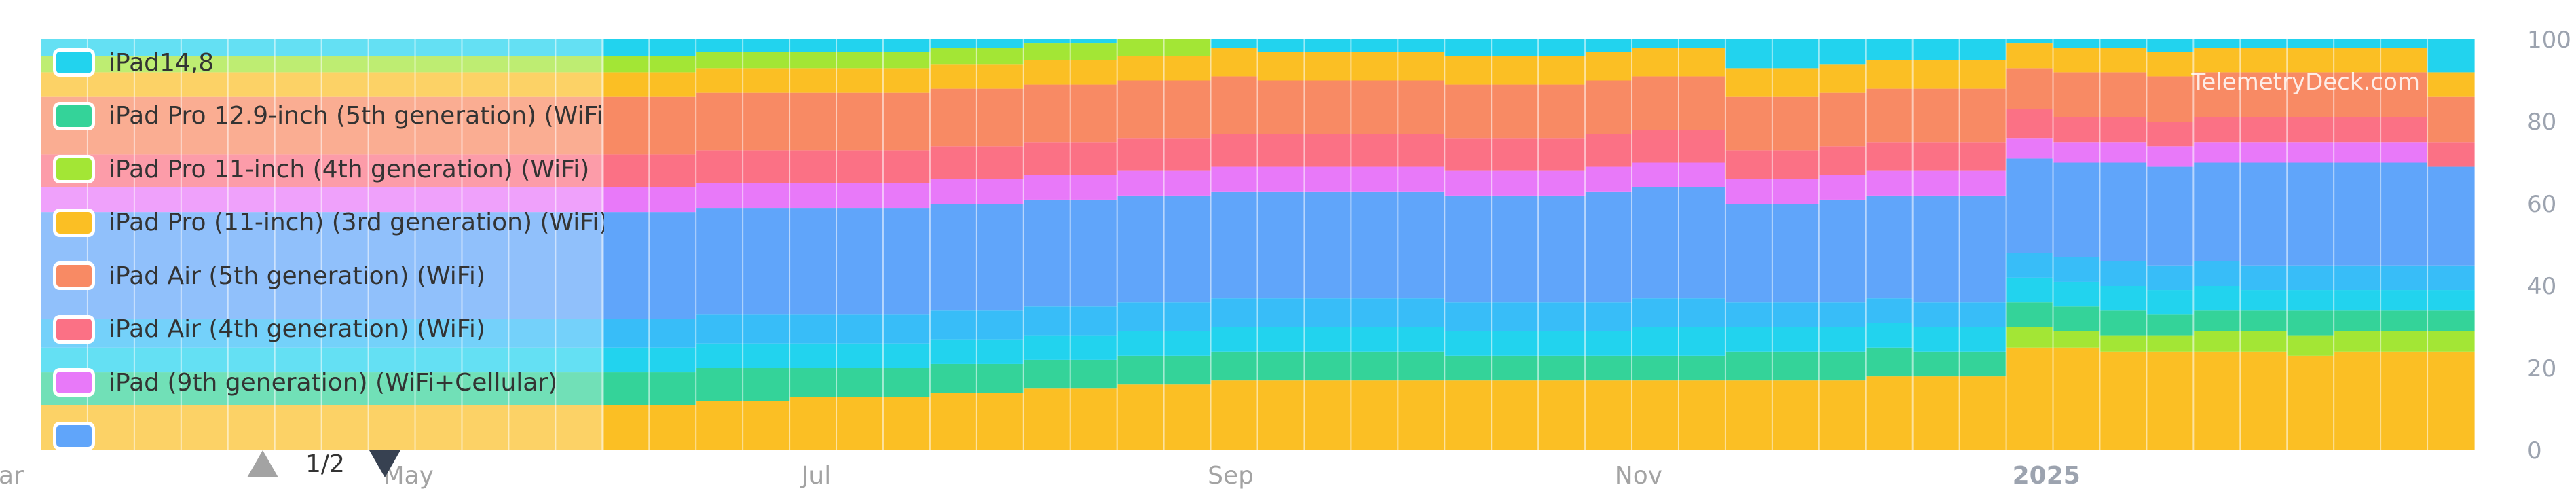 This screenshot has width=2576, height=489. What do you see at coordinates (12, 476) in the screenshot?
I see `x-tick-label: Mar` at bounding box center [12, 476].